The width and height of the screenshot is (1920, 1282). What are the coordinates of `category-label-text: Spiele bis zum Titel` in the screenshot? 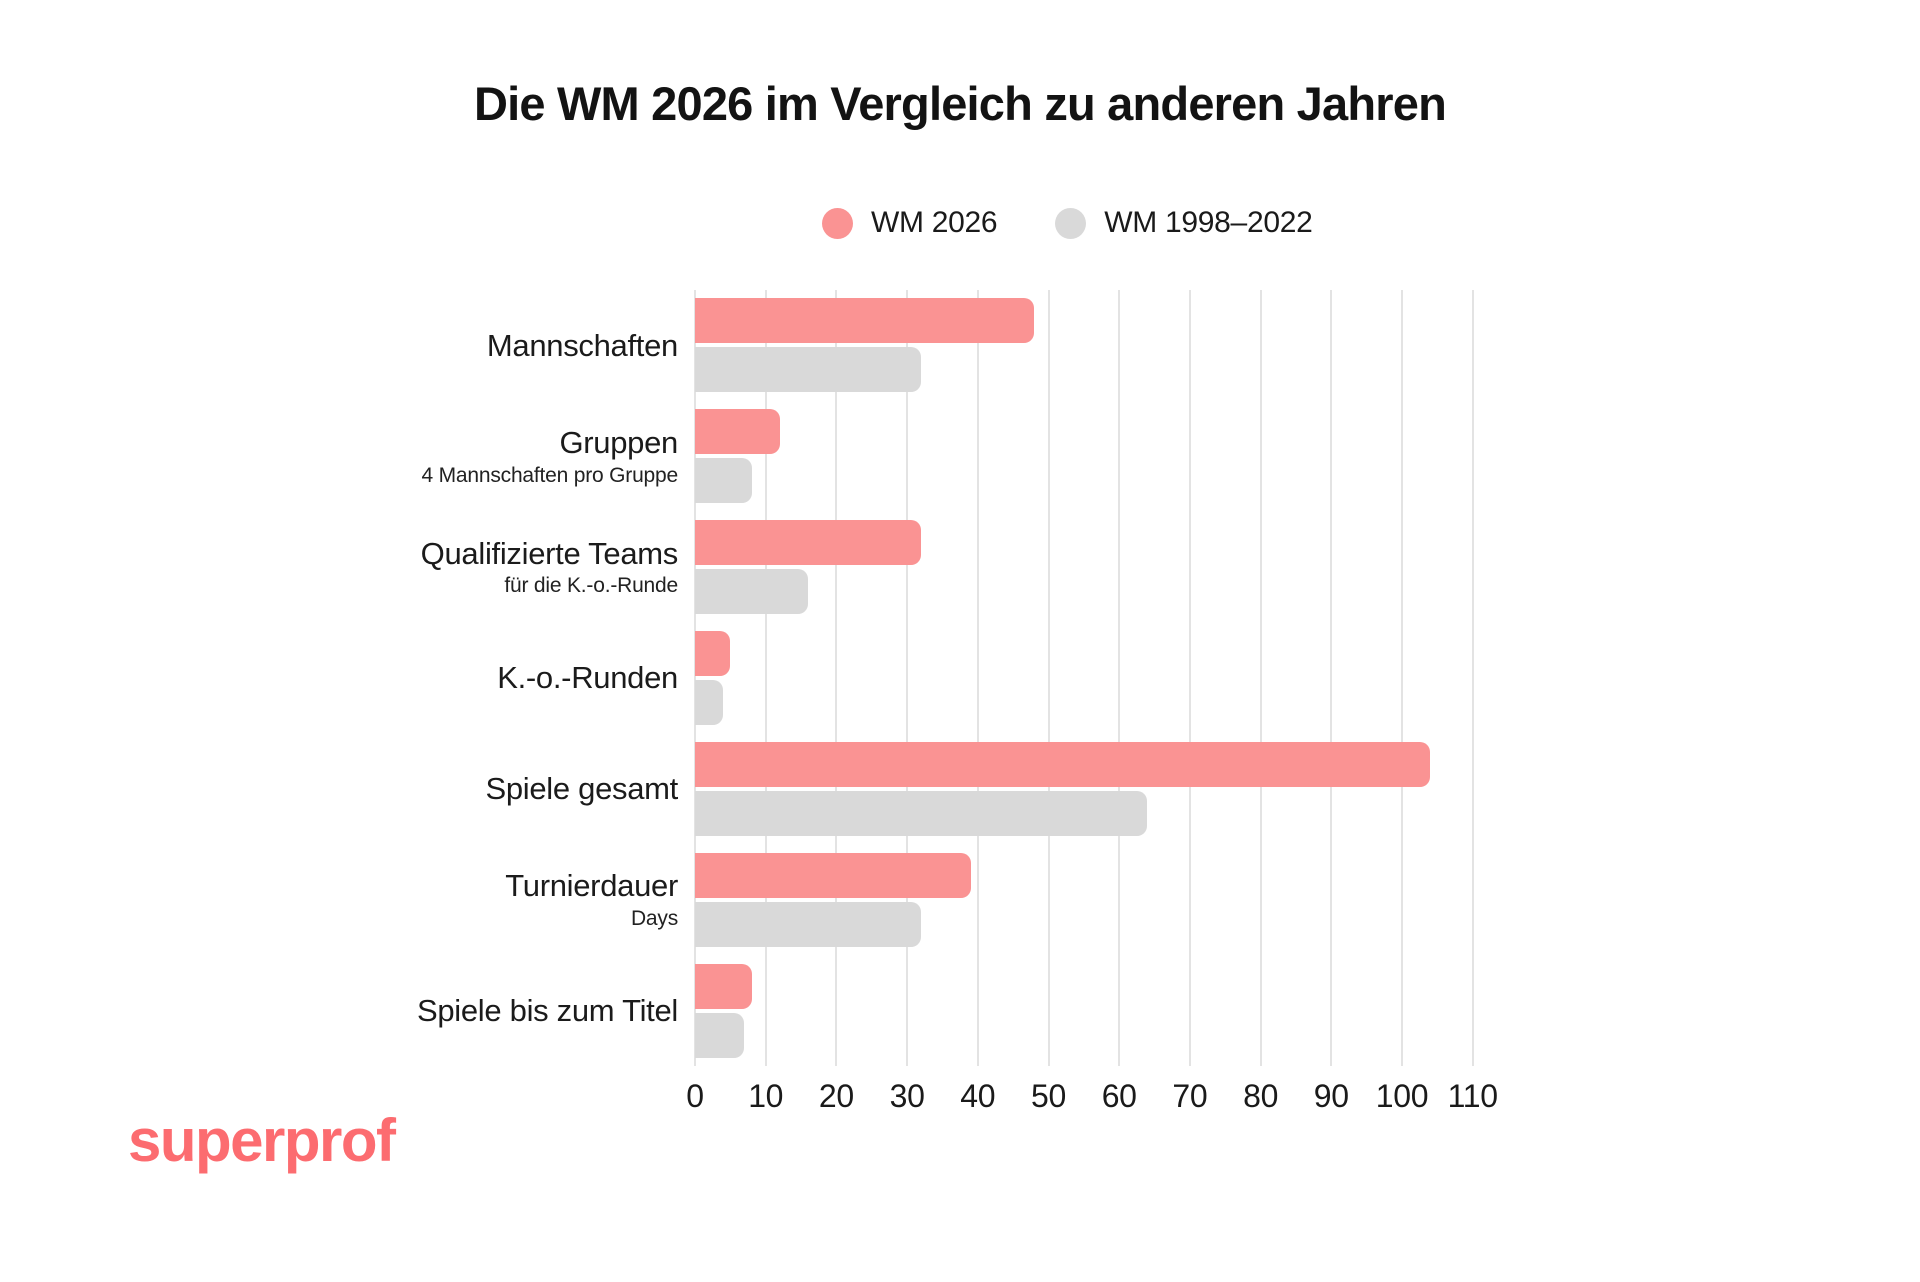 It's located at (547, 1010).